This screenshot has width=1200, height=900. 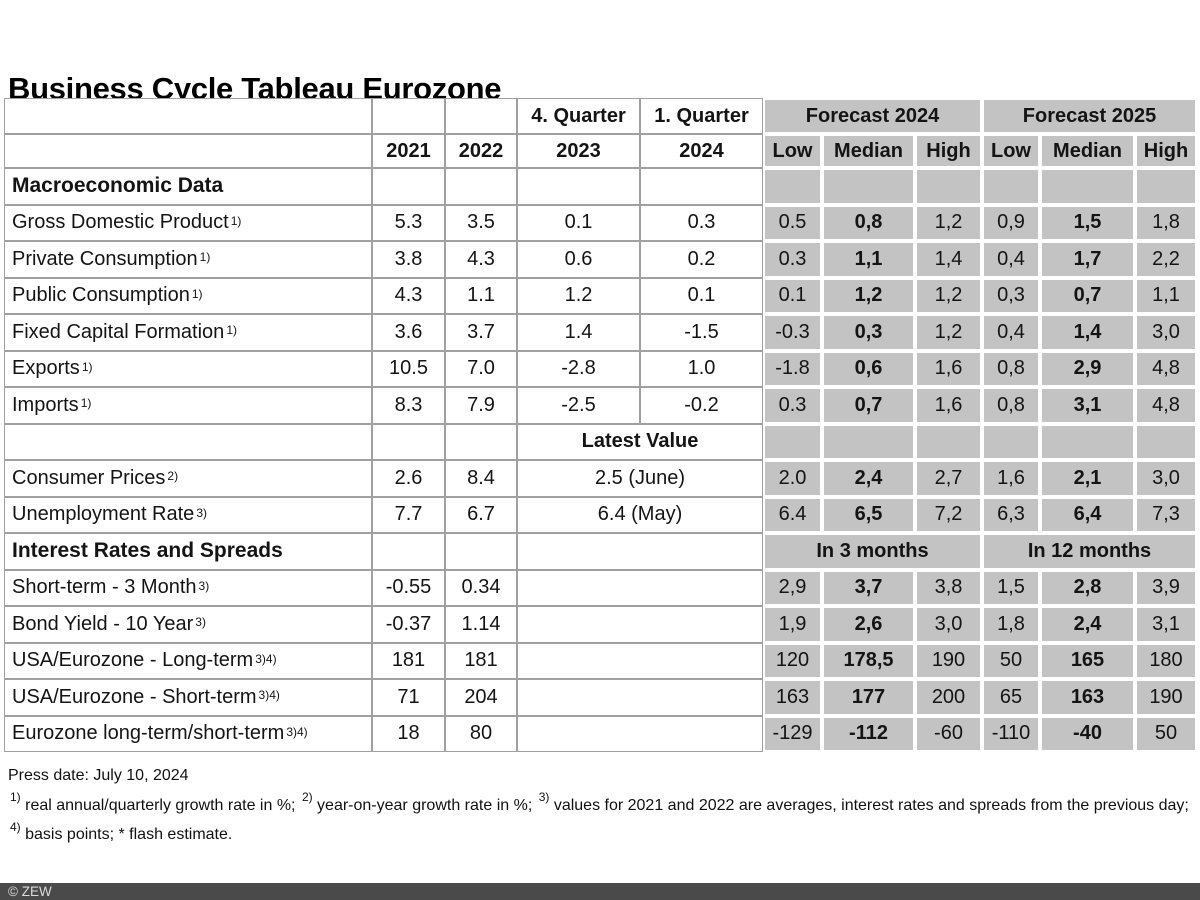 What do you see at coordinates (481, 733) in the screenshot?
I see `value-2022: 80` at bounding box center [481, 733].